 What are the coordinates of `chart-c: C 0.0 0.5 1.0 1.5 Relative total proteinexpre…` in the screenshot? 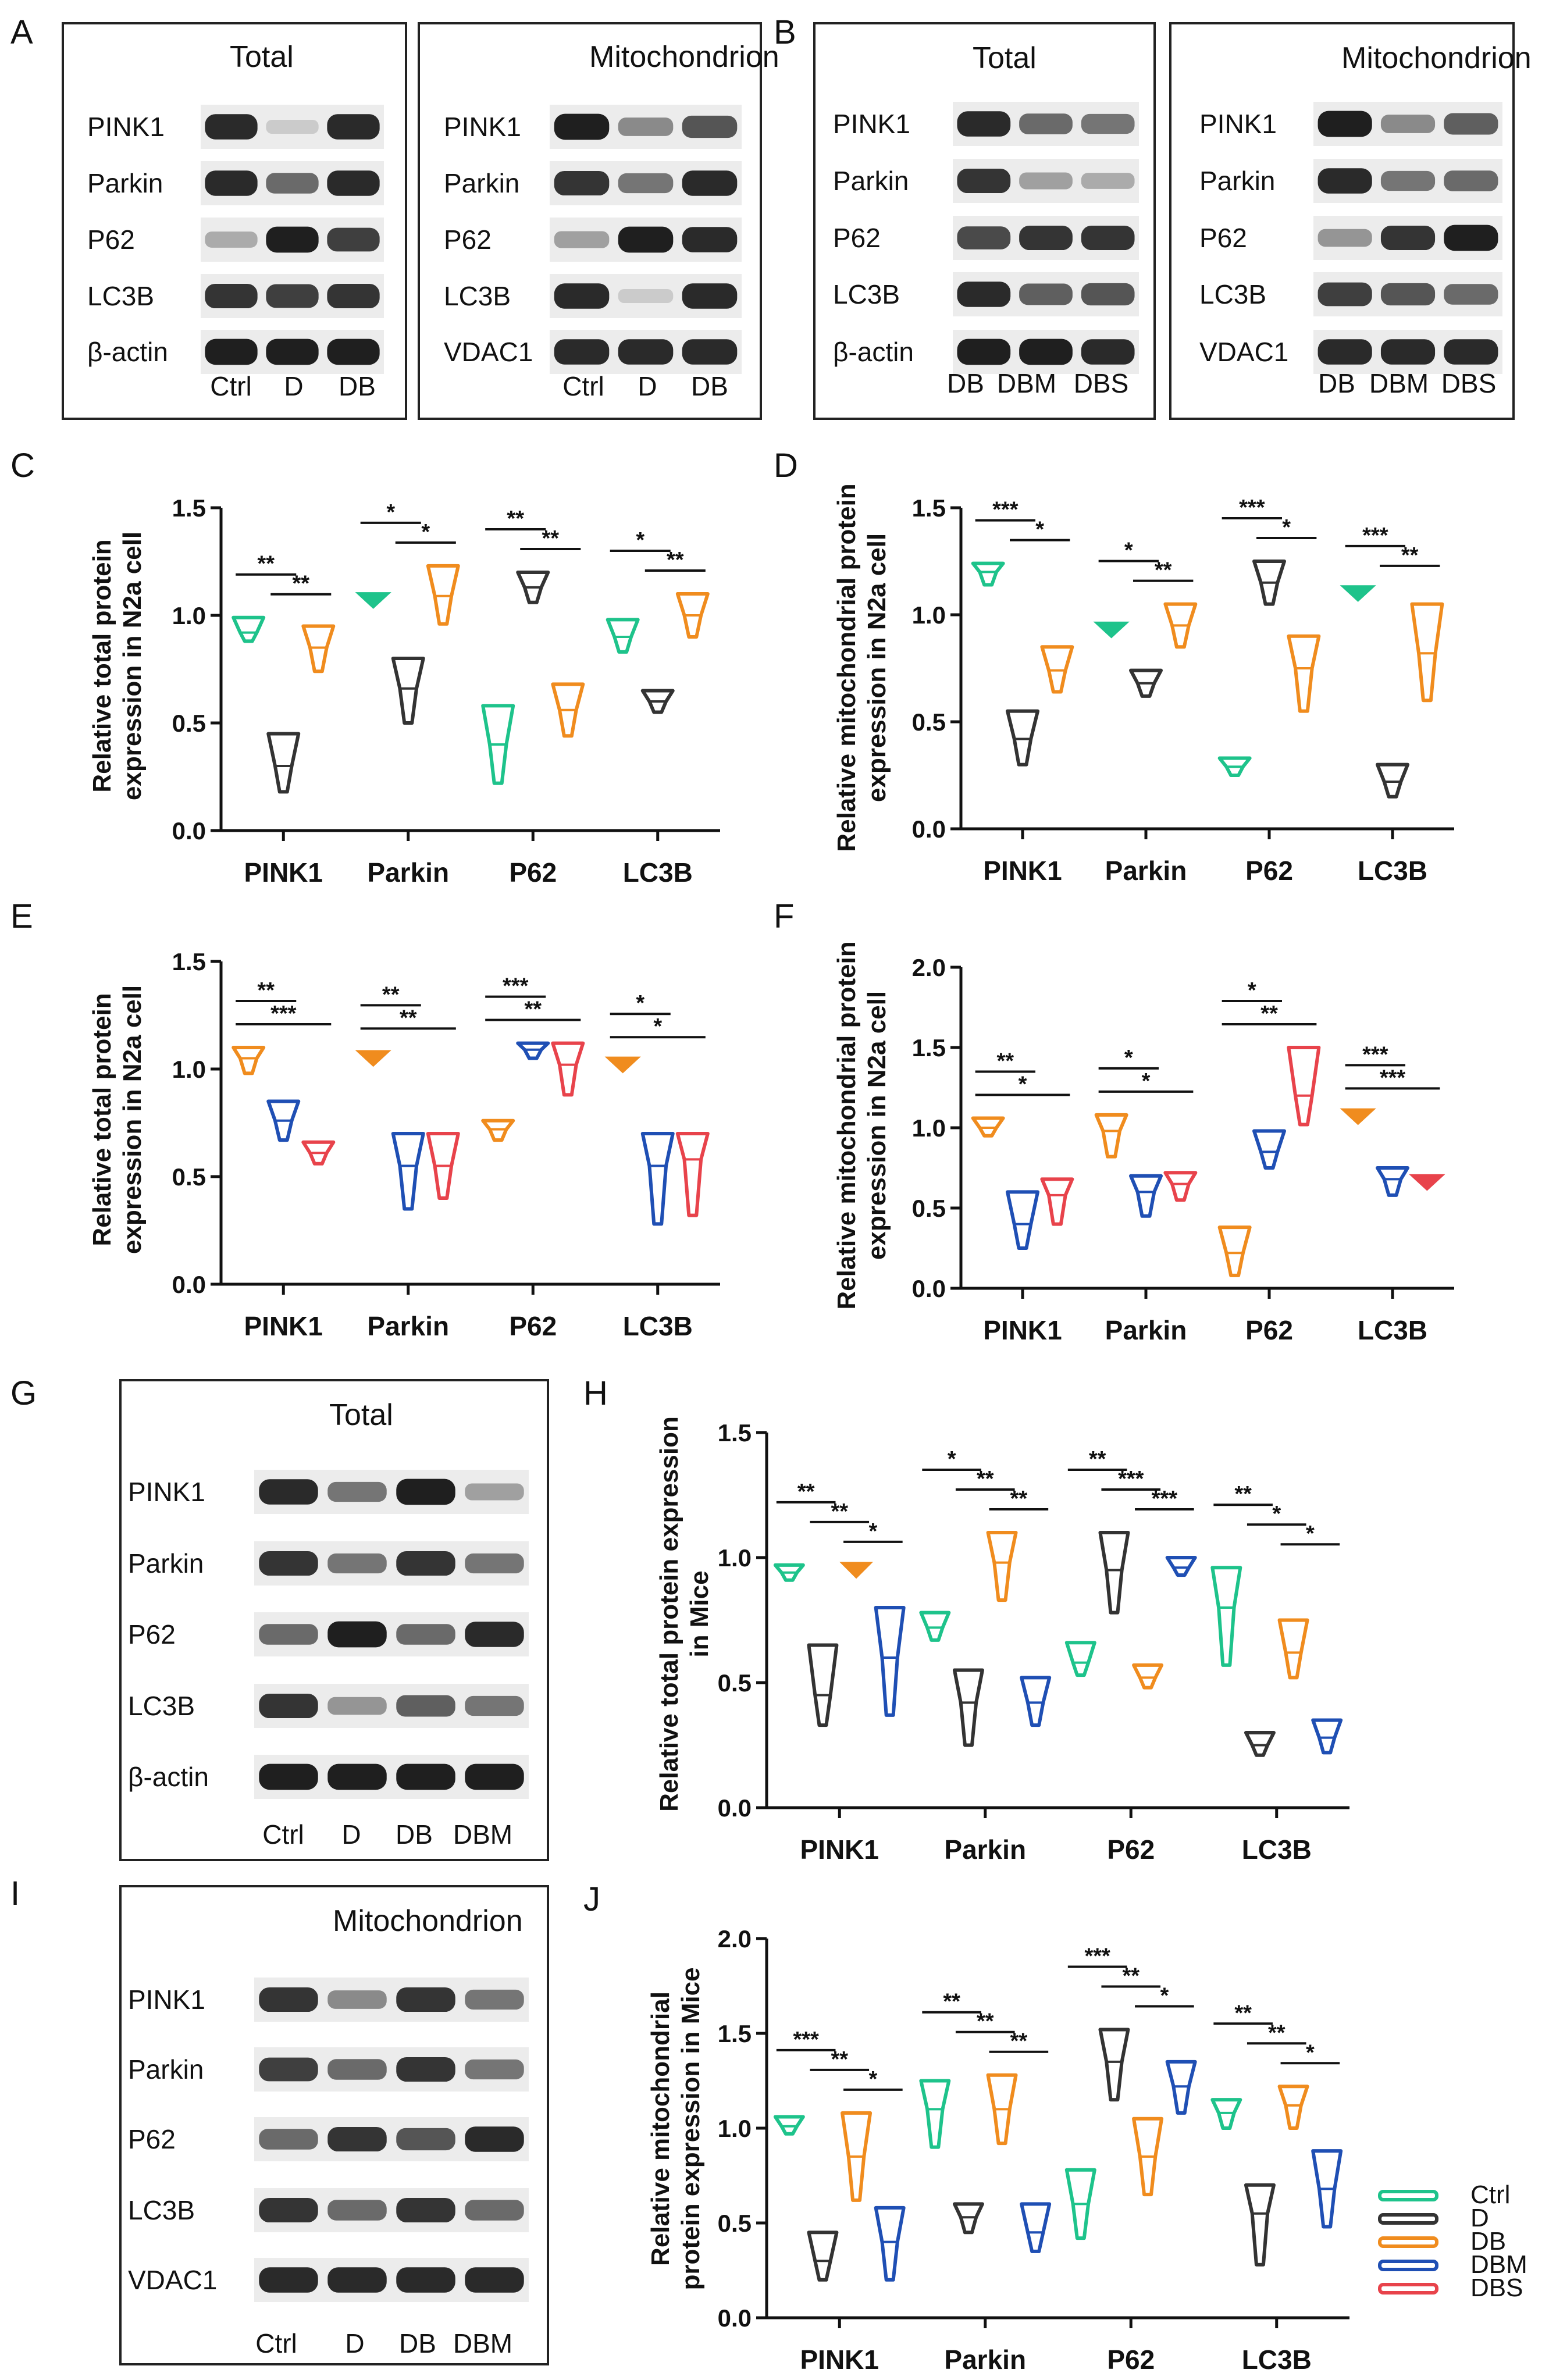 It's located at (365, 667).